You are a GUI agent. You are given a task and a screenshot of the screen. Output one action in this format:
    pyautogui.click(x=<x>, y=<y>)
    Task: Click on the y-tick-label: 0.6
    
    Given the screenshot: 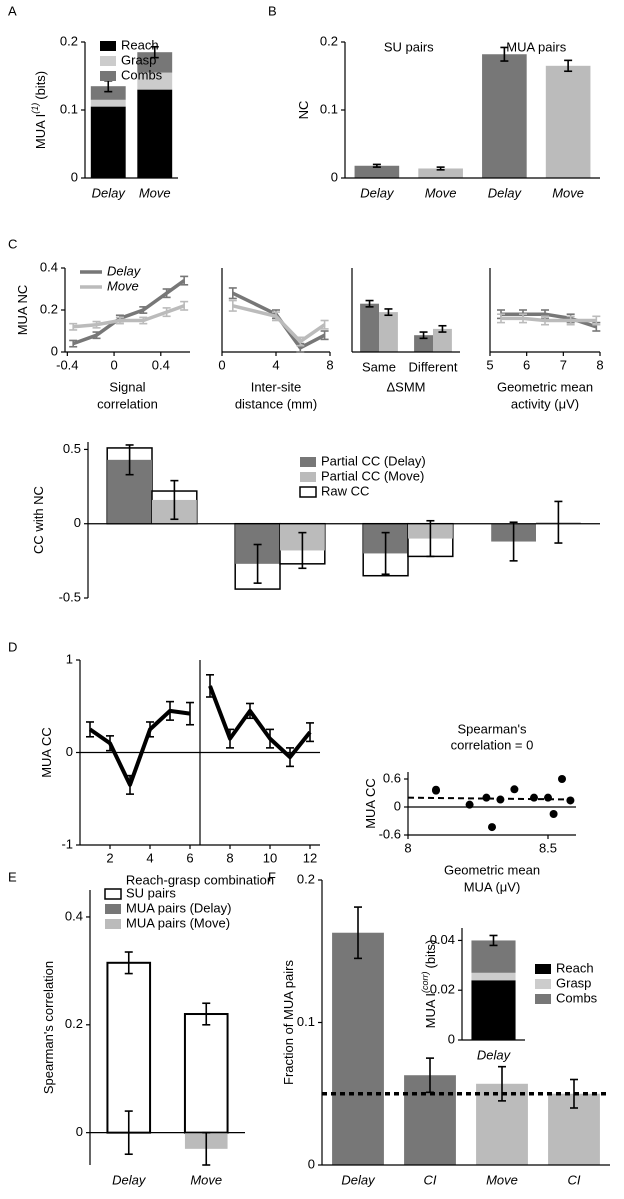 What is the action you would take?
    pyautogui.click(x=392, y=777)
    